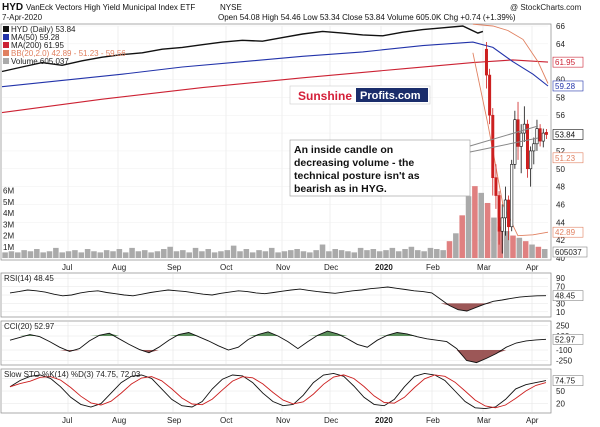 The width and height of the screenshot is (600, 427). I want to click on x-tick-label-top: Mar, so click(484, 267).